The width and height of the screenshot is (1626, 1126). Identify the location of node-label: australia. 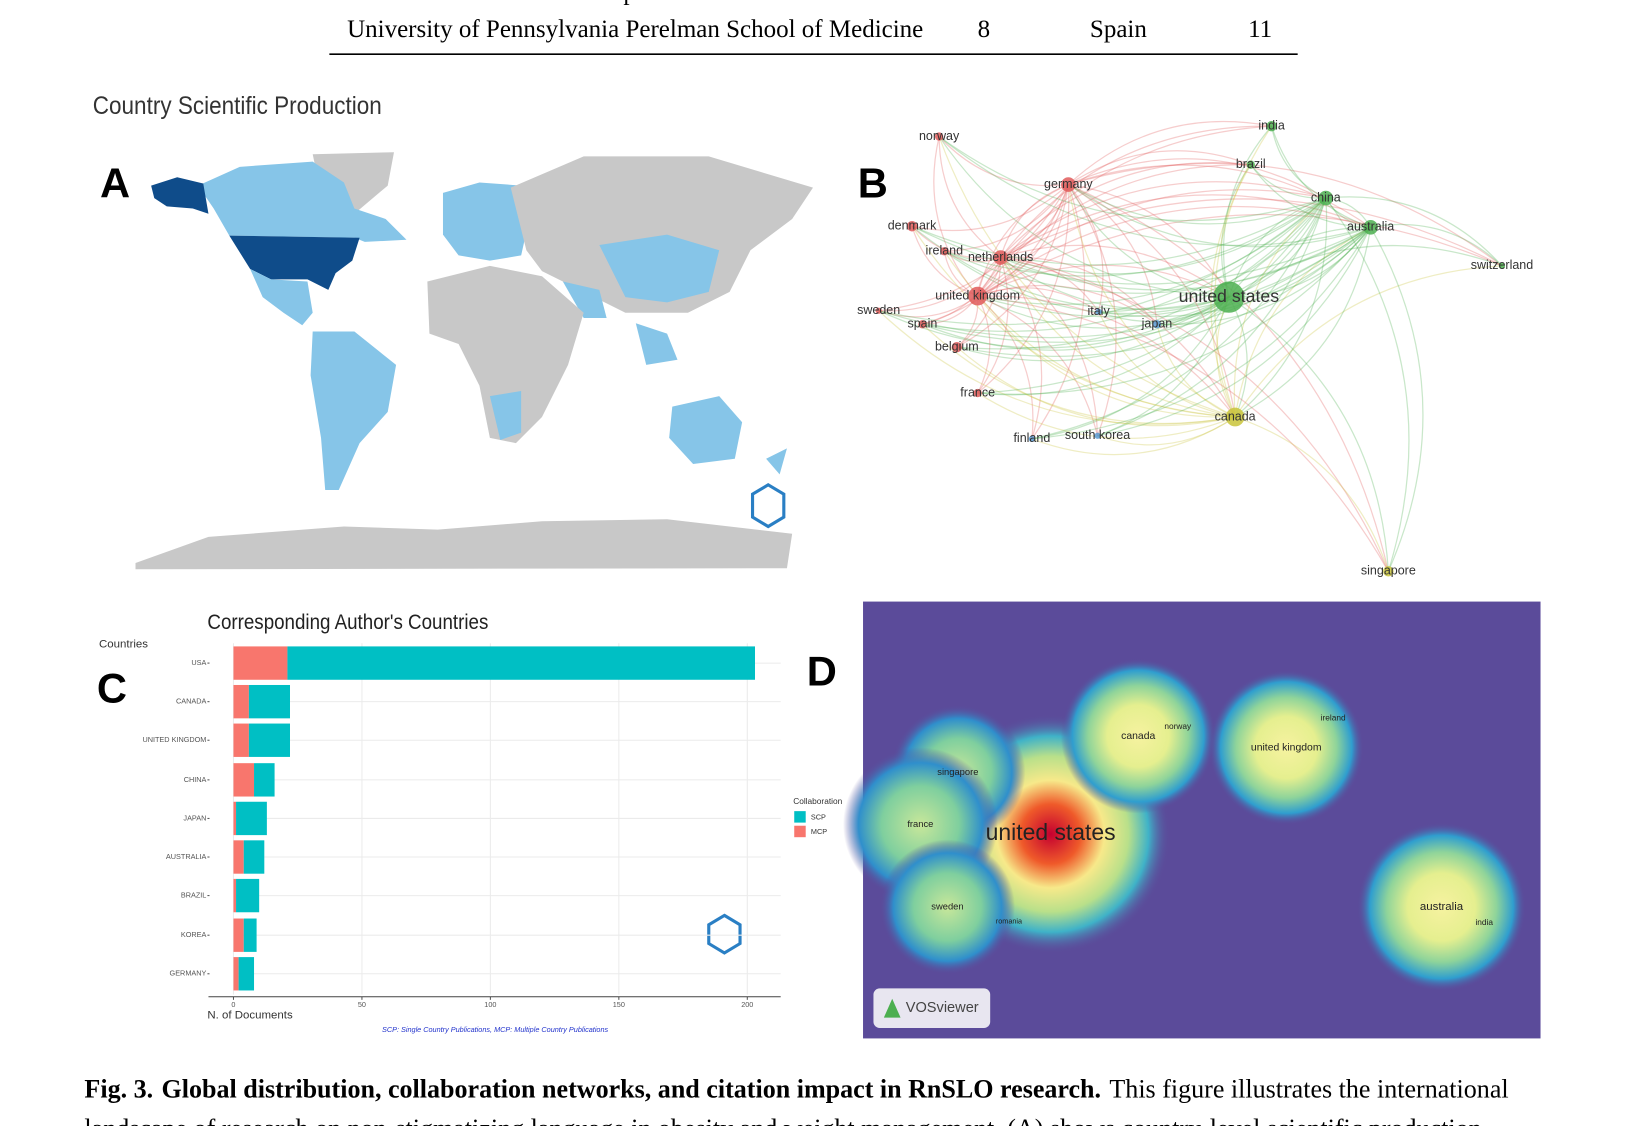
(1370, 227).